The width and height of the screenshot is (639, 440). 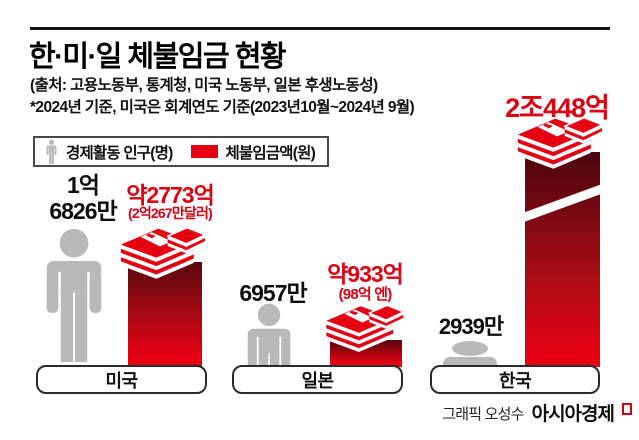 I want to click on country-label-korea: 한국, so click(x=515, y=379).